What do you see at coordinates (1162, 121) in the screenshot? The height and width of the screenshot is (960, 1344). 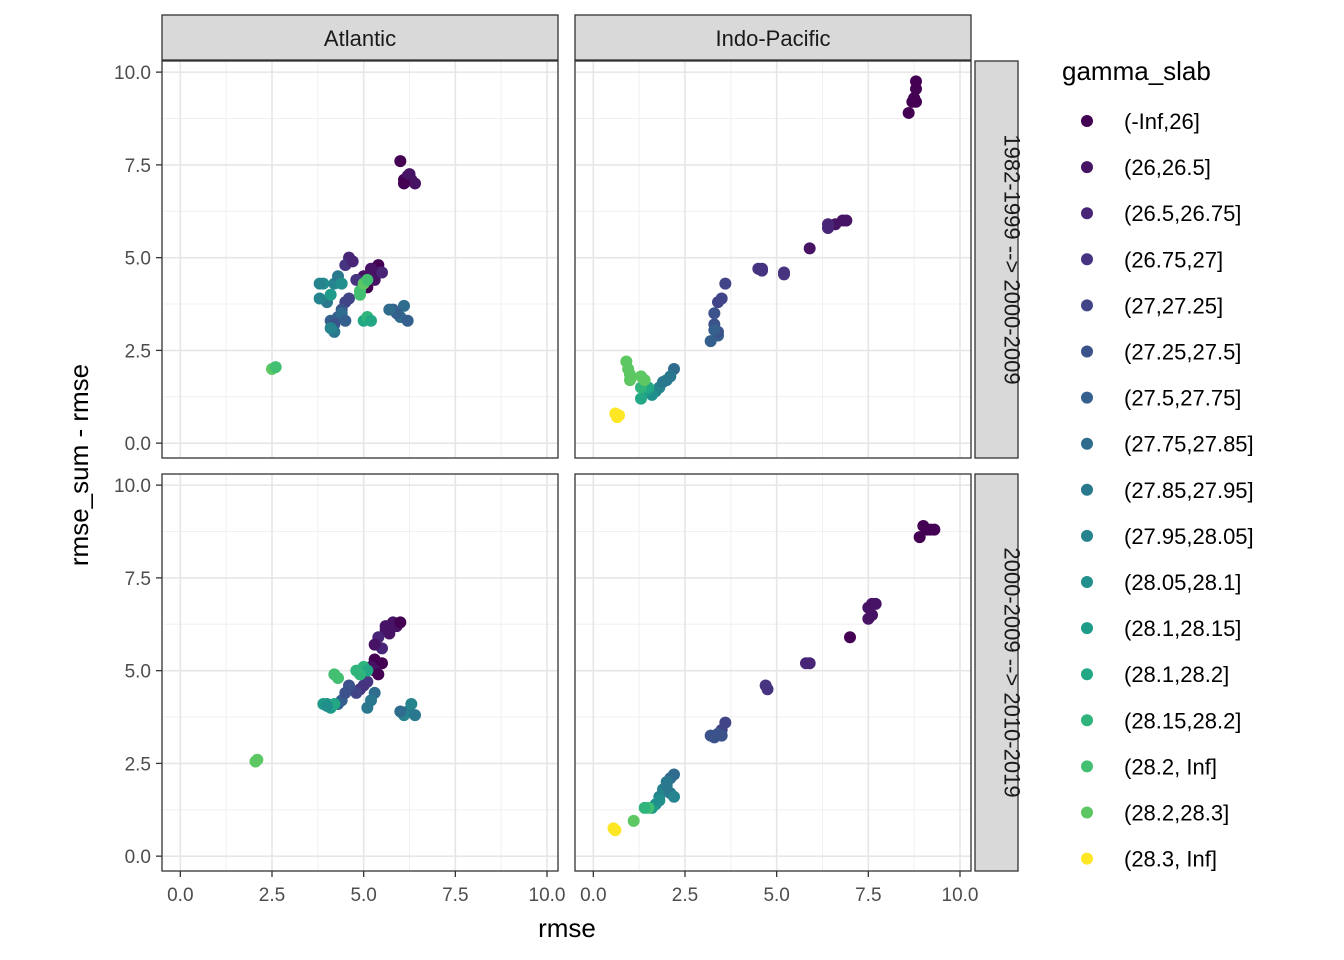 I see `legend-label: (-Inf,26]` at bounding box center [1162, 121].